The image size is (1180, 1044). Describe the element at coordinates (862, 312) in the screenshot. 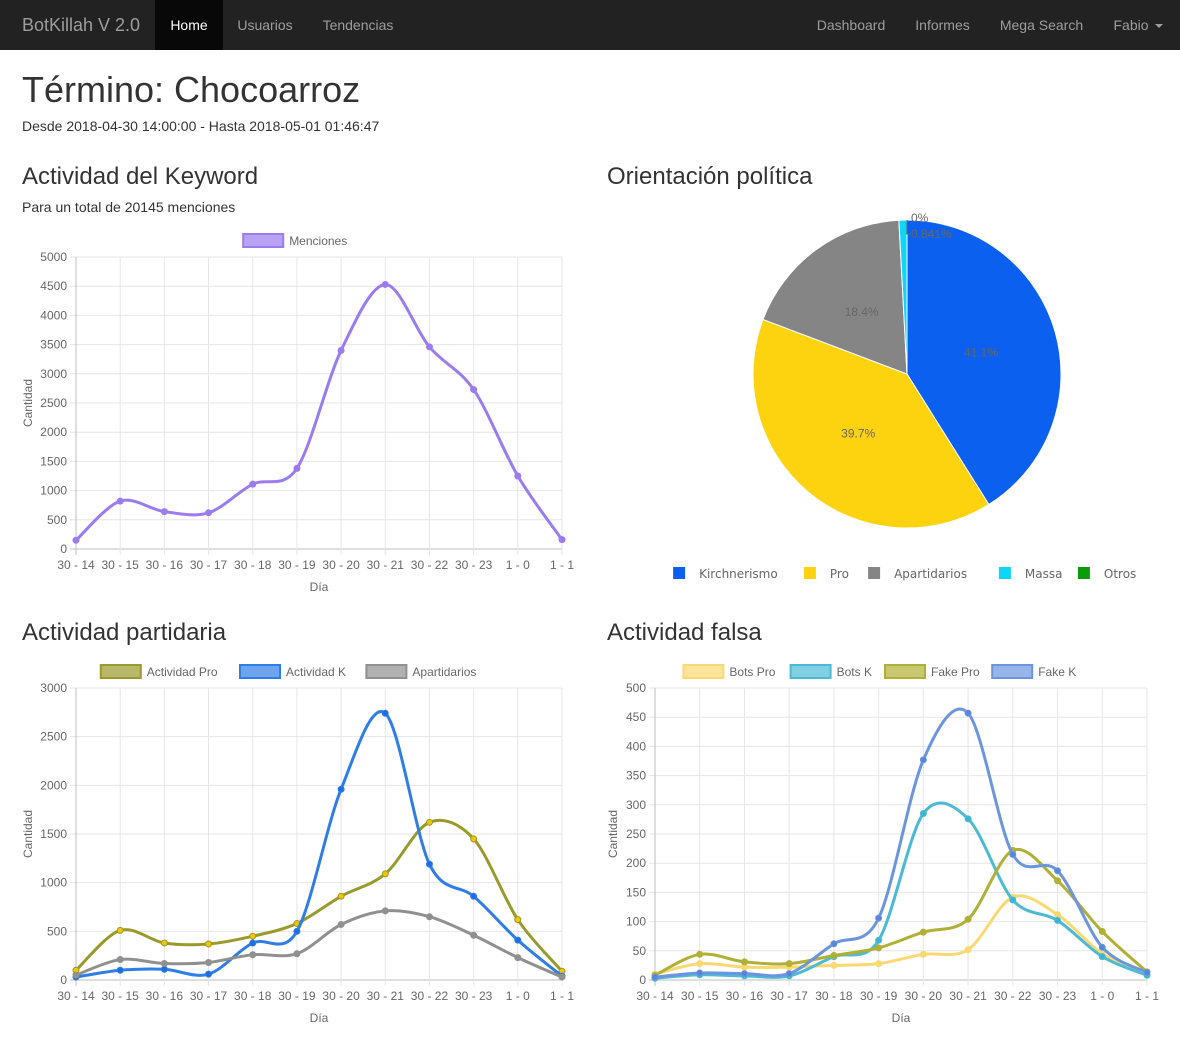

I see `pie-slice-label: 18.4%` at that location.